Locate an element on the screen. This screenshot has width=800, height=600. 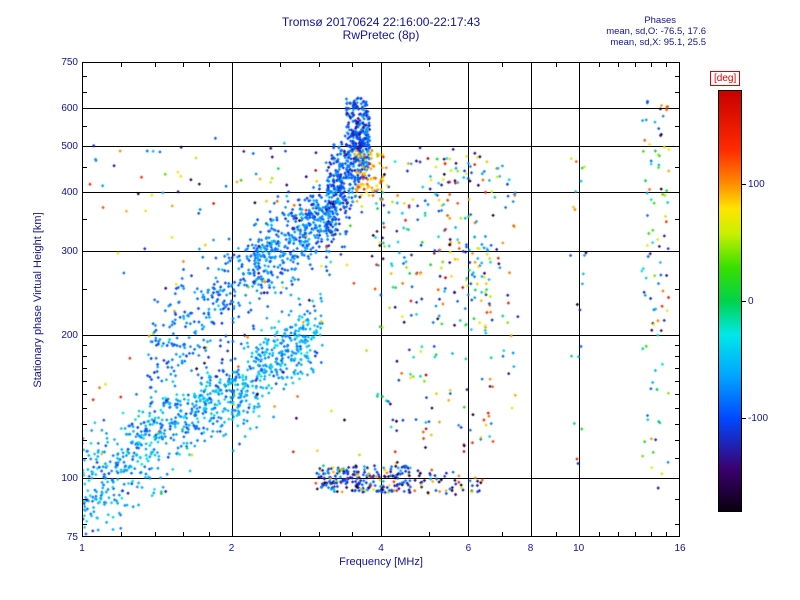
stats-header: Phases is located at coordinates (660, 20).